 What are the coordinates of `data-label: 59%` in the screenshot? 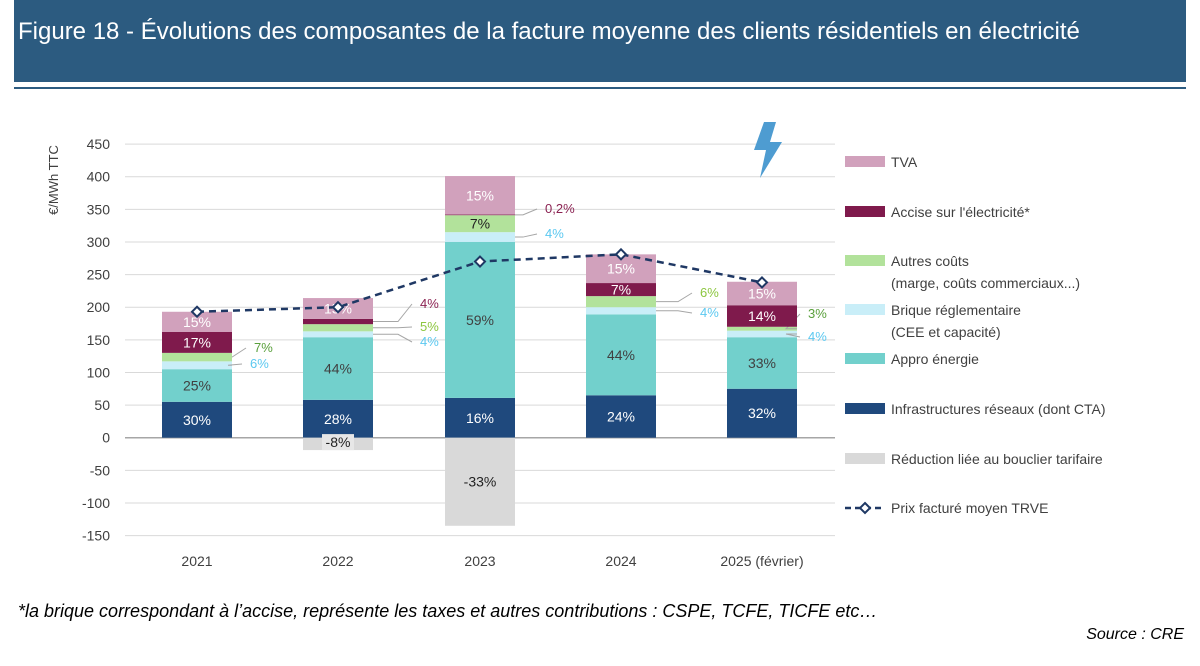 It's located at (480, 320).